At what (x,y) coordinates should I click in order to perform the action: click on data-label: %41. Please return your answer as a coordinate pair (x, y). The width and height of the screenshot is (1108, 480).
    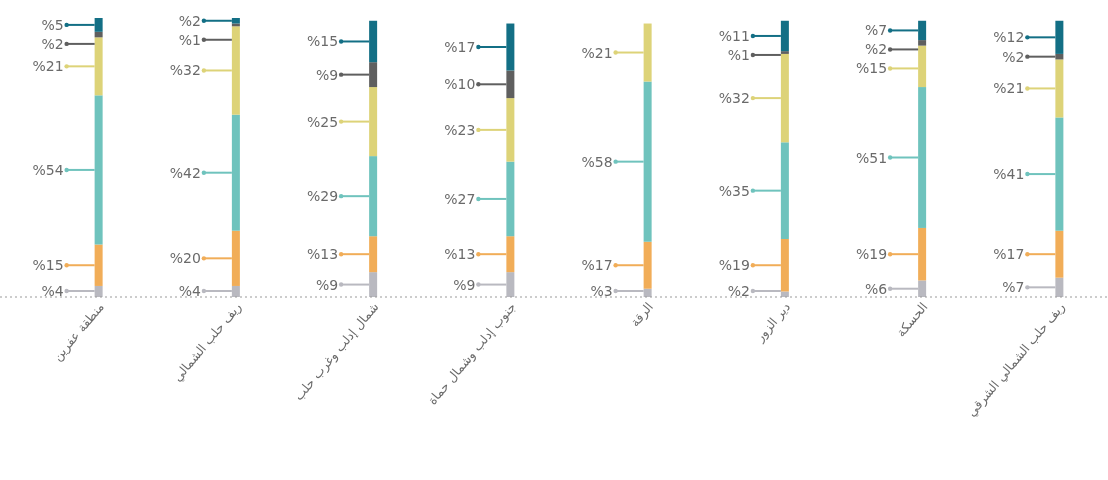
    Looking at the image, I should click on (1009, 174).